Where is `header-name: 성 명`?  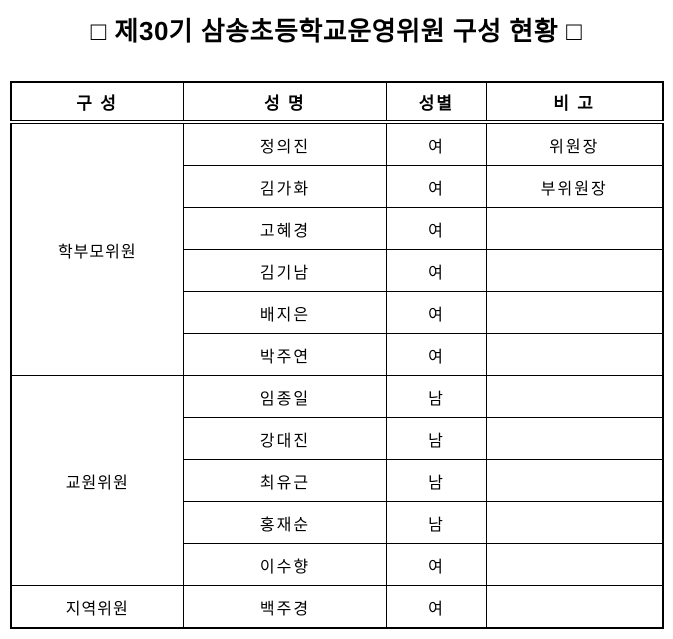
header-name: 성 명 is located at coordinates (285, 102).